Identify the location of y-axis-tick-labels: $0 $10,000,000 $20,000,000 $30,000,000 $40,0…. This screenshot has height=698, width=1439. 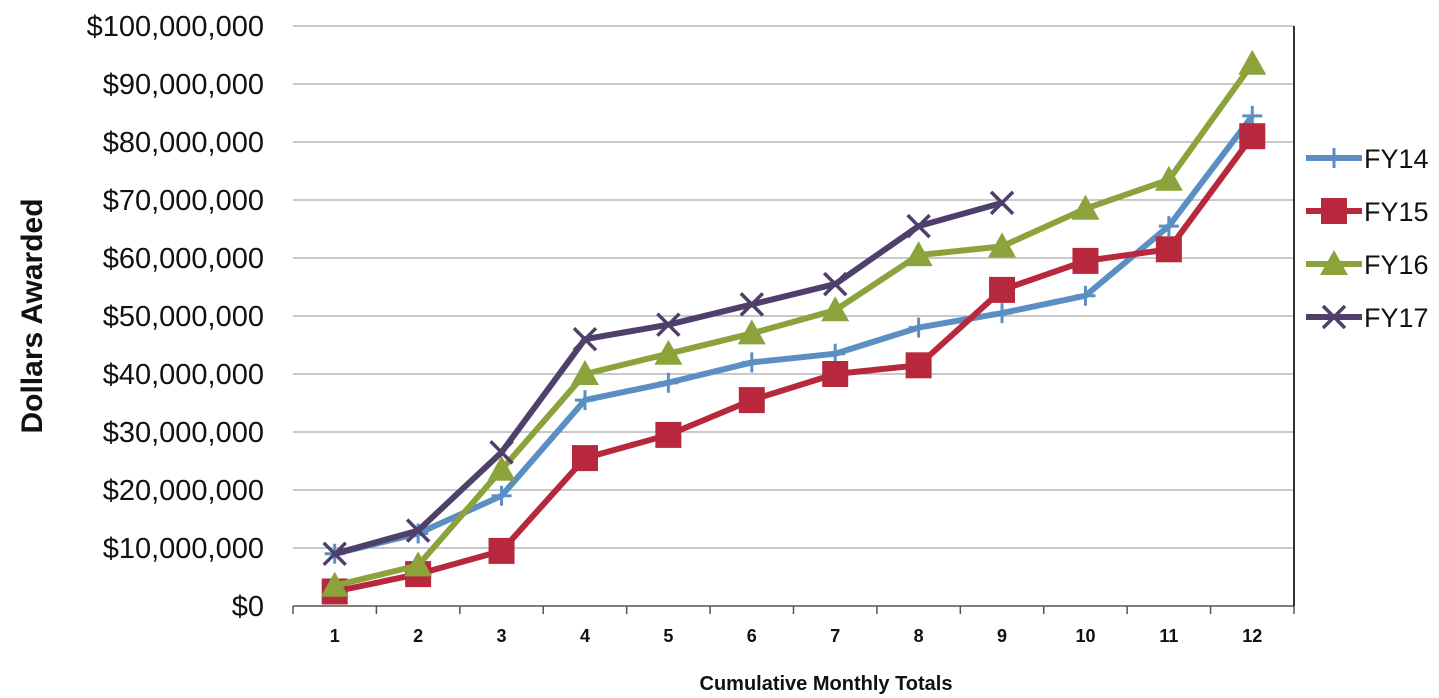
(175, 317).